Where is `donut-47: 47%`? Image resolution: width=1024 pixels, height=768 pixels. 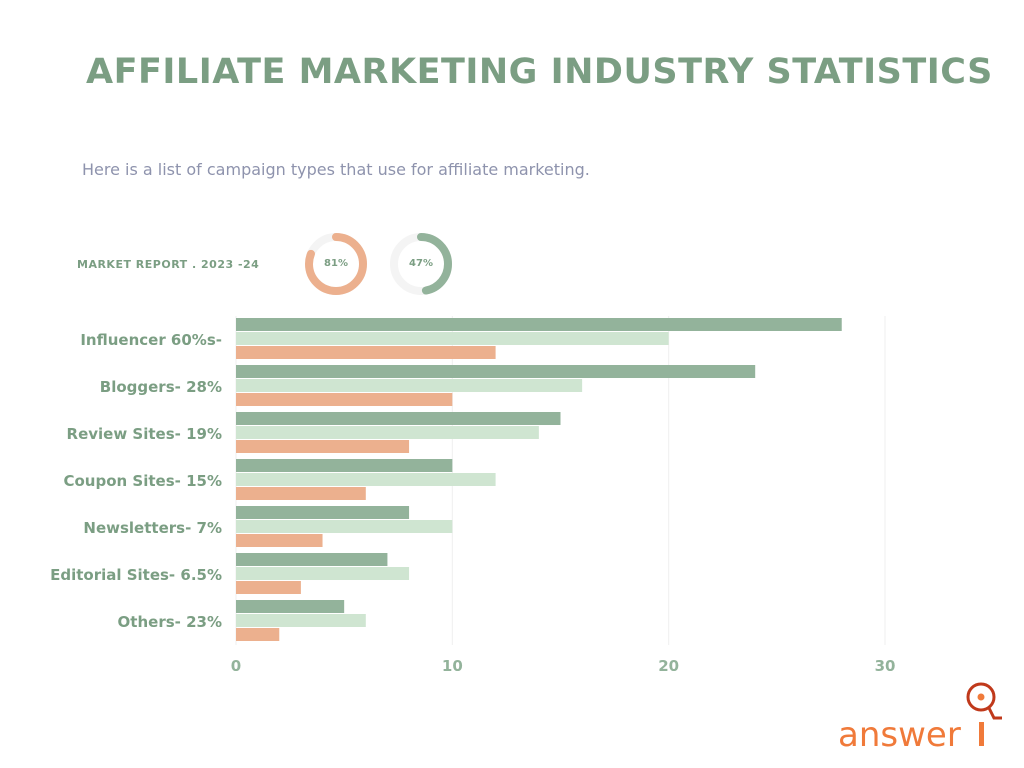 donut-47: 47% is located at coordinates (421, 264).